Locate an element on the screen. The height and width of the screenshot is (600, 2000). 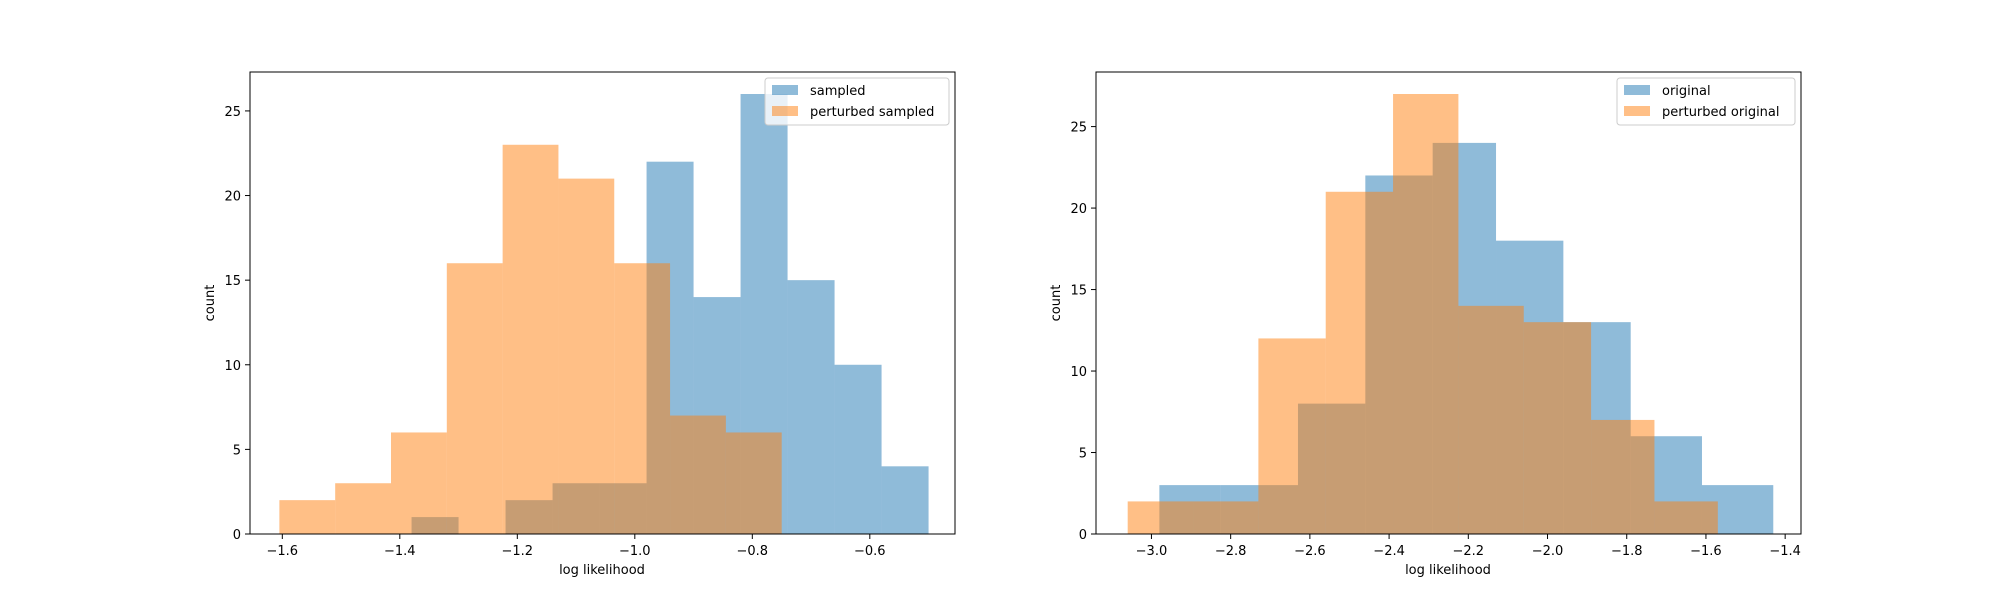
x-axis-ticks: −1.6 −1.4 −1.2 −1.0 −0.8 −0.6 is located at coordinates (576, 546).